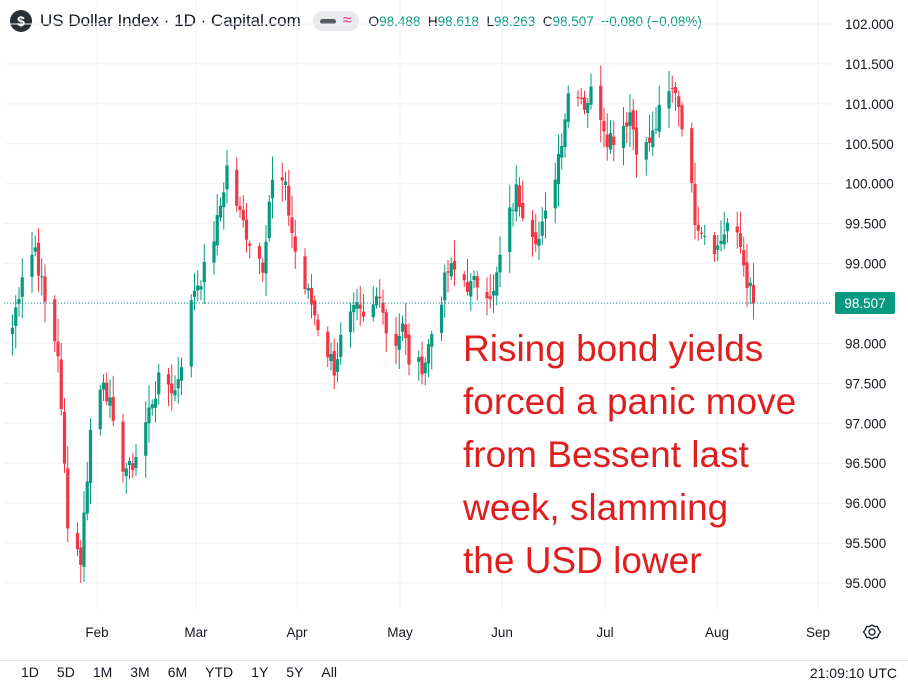 The width and height of the screenshot is (908, 683). Describe the element at coordinates (170, 20) in the screenshot. I see `symbol-title: US Dollar Index · 1D · Capital.com` at that location.